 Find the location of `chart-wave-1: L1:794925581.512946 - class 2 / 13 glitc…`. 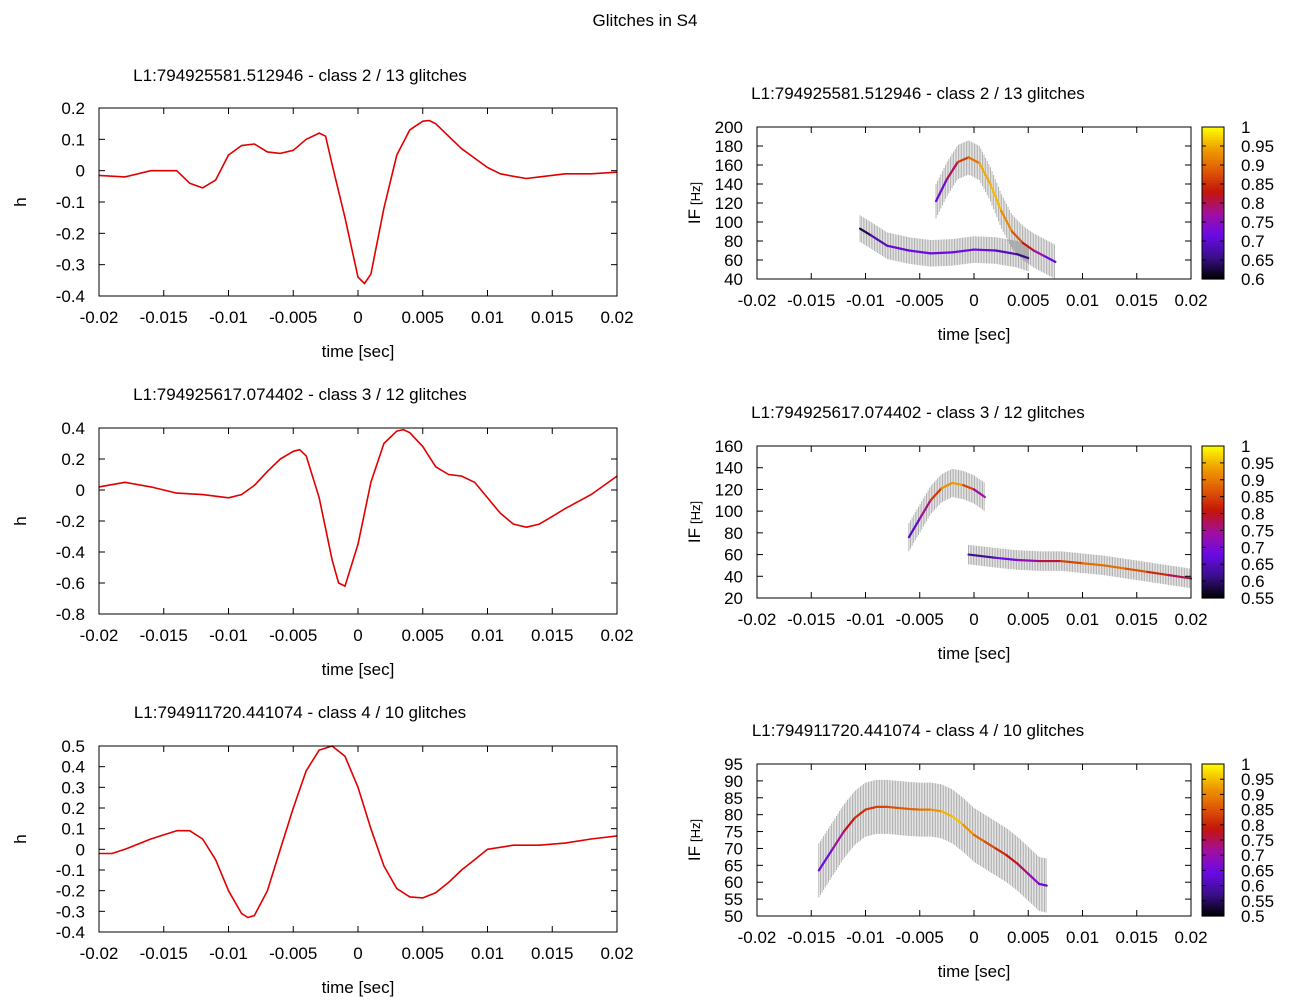

chart-wave-1: L1:794925581.512946 - class 2 / 13 glitc… is located at coordinates (322, 213).